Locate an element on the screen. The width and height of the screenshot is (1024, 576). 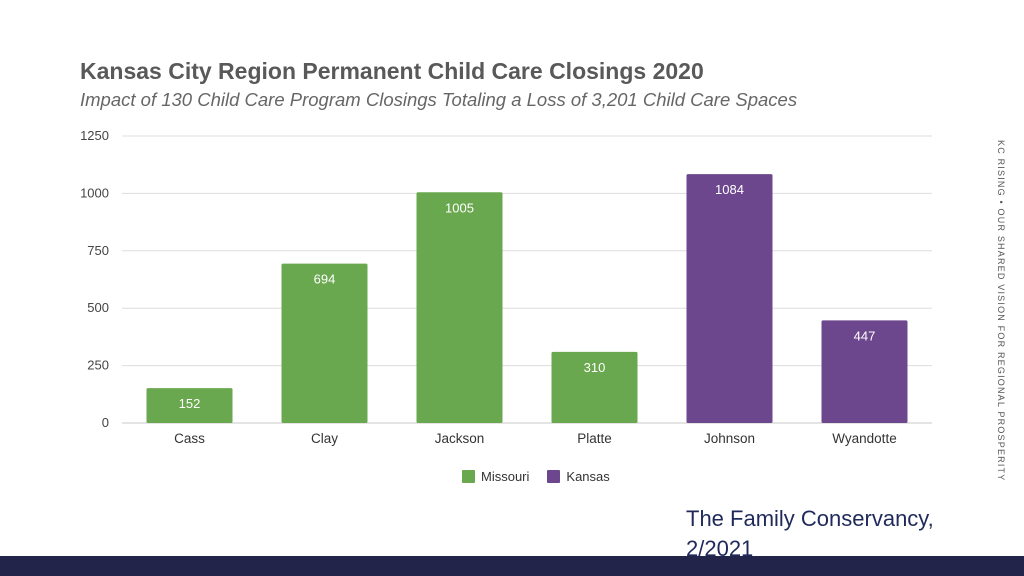
legend-label-kansas: Kansas is located at coordinates (588, 476).